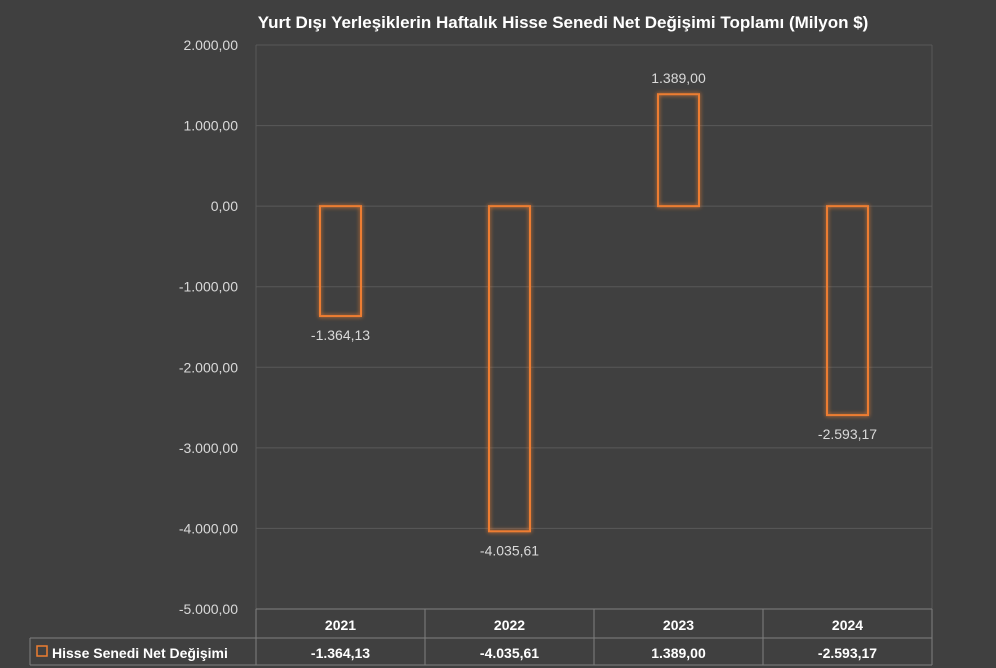 This screenshot has width=996, height=668. I want to click on x-category-label: 2024, so click(847, 625).